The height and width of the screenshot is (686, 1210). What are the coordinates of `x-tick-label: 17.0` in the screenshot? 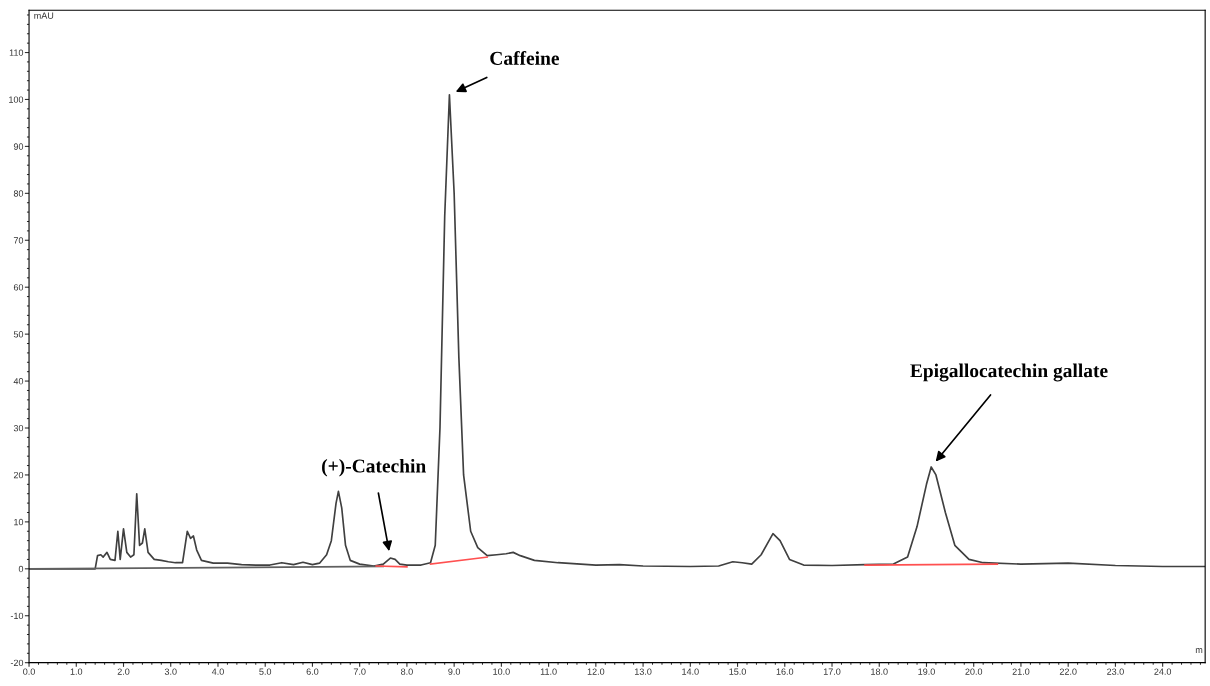 It's located at (832, 671).